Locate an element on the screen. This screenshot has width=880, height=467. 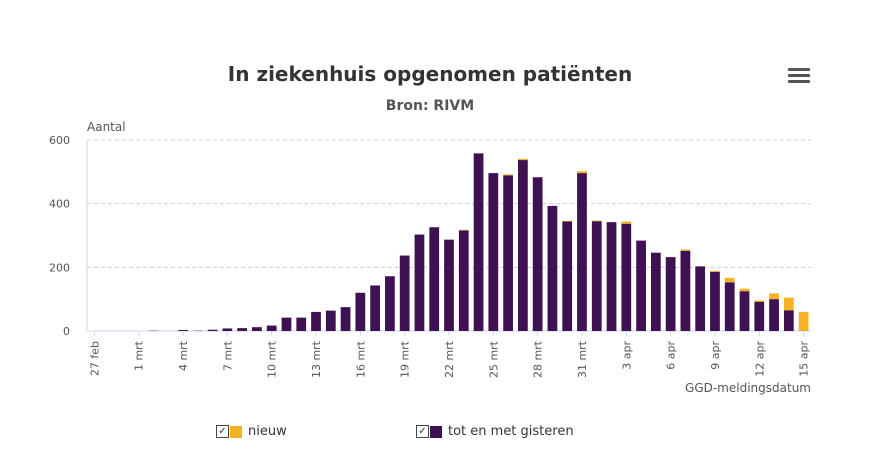
legend-item-nieuw: ✓ nieuw is located at coordinates (251, 431).